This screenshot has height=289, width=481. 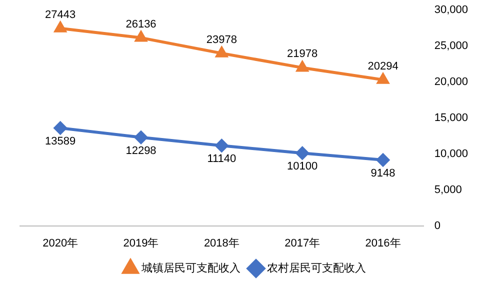 I want to click on data-label: 23978, so click(x=221, y=40).